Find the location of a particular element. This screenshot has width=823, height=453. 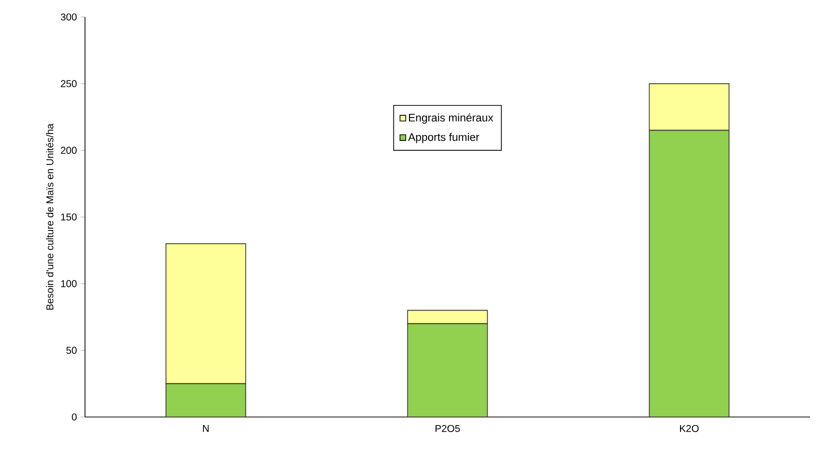

y-tick-label: 100 is located at coordinates (69, 284).